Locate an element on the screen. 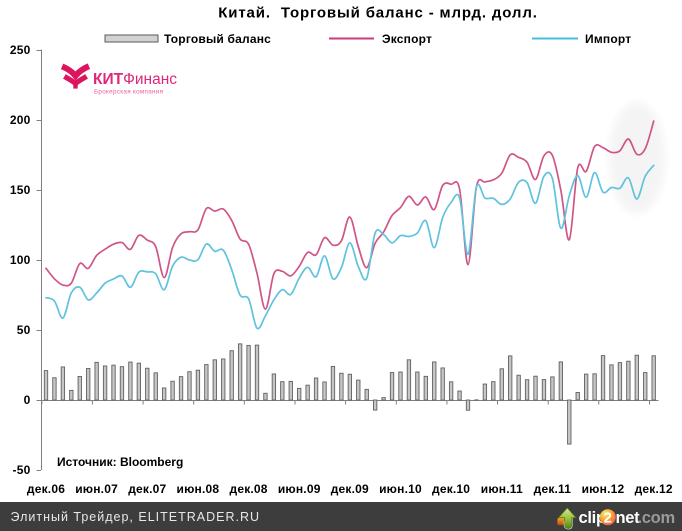 The height and width of the screenshot is (531, 682). svg-text: 250 is located at coordinates (20, 50).